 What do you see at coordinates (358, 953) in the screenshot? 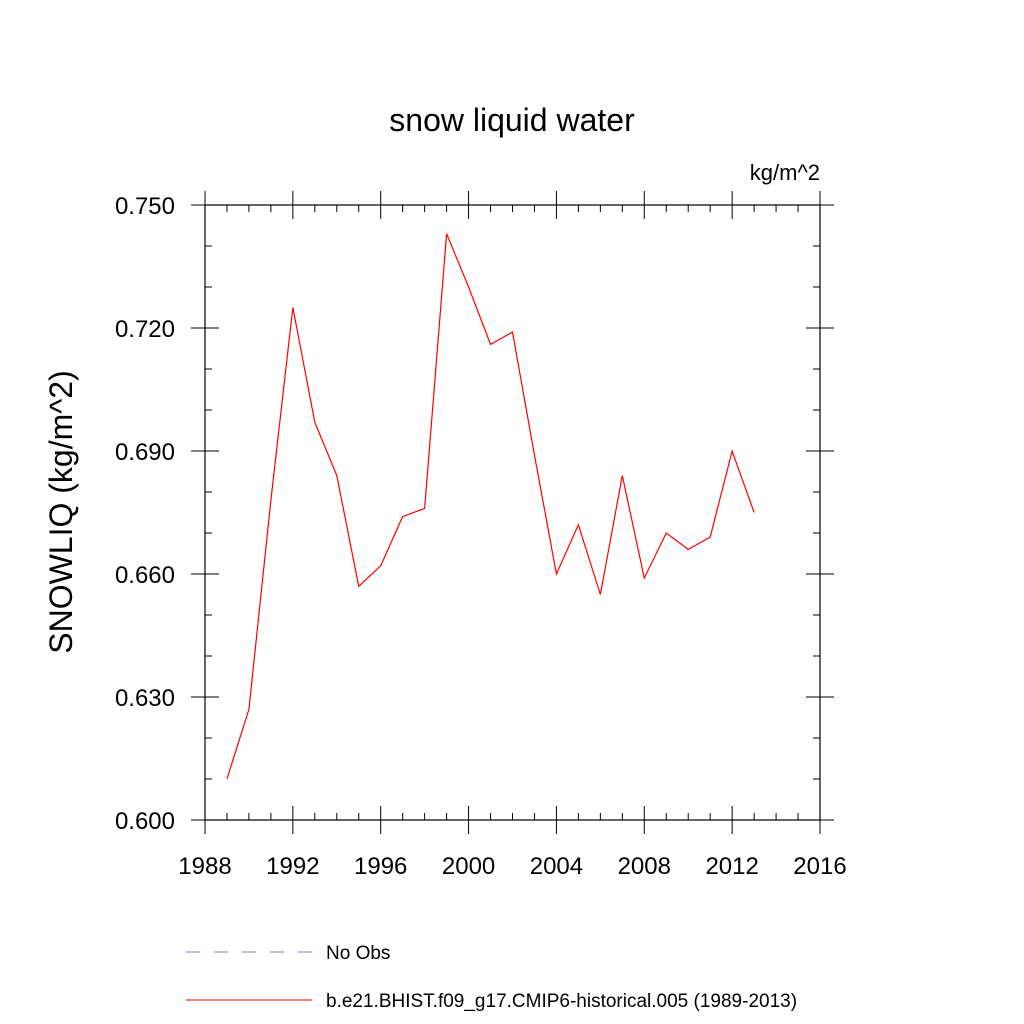
I see `legend-label: No Obs` at bounding box center [358, 953].